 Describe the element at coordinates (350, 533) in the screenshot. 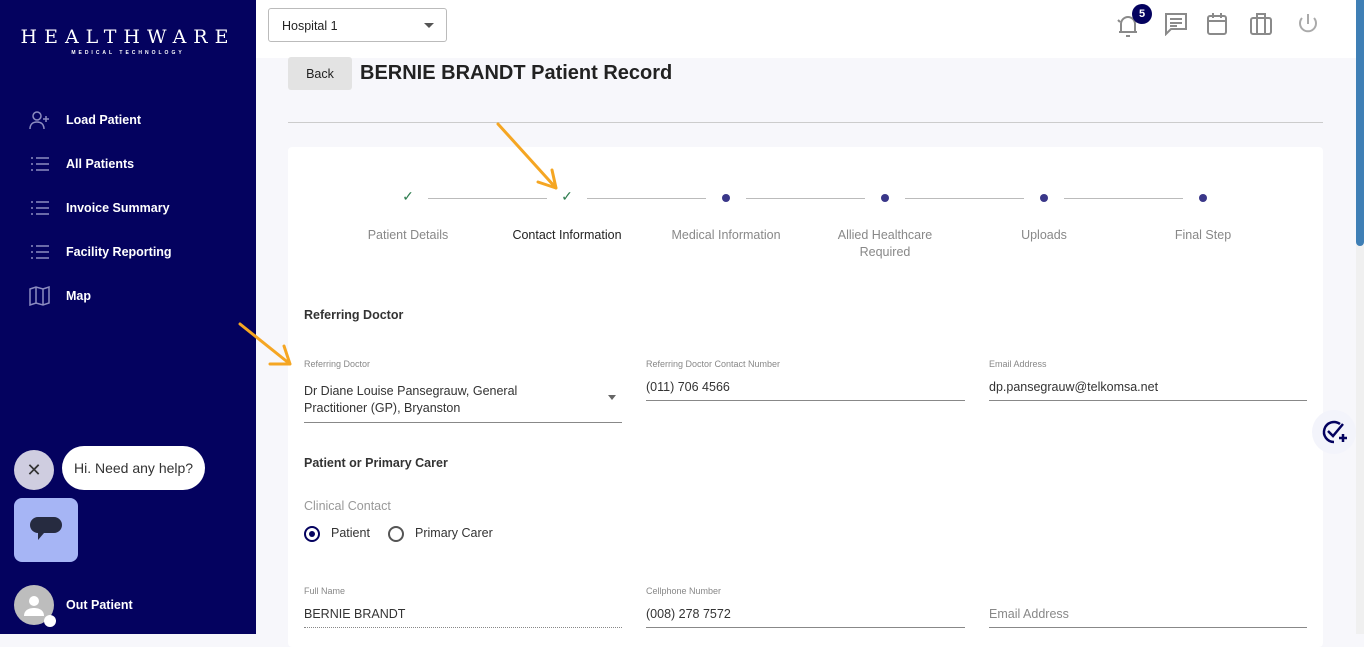

I see `radio-label: Patient` at that location.